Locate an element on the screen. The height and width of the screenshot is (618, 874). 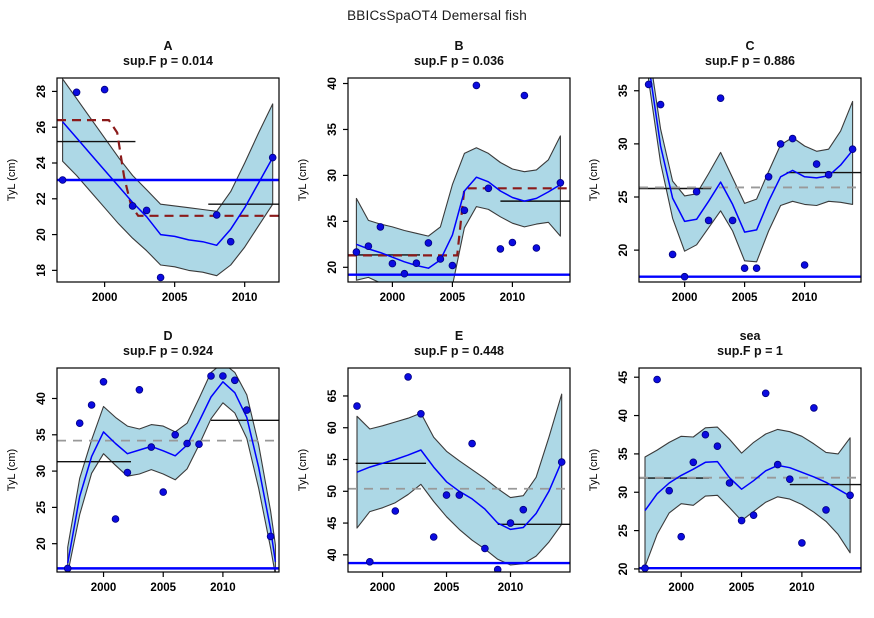
model-step-line is located at coordinates (167, 167).